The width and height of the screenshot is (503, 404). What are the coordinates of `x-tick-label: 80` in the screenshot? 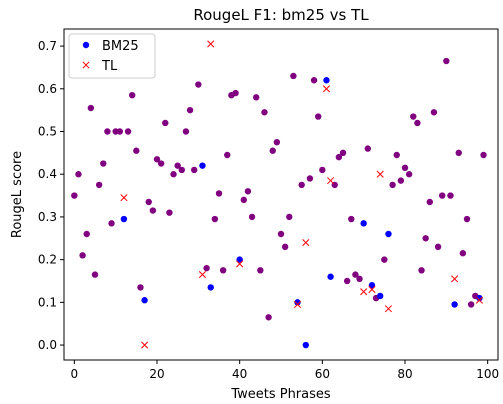 It's located at (404, 374).